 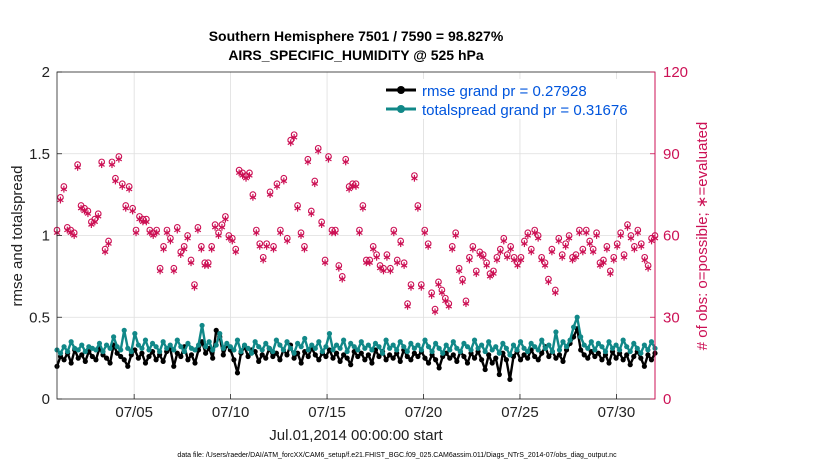 I want to click on legend-box, so click(x=517, y=99).